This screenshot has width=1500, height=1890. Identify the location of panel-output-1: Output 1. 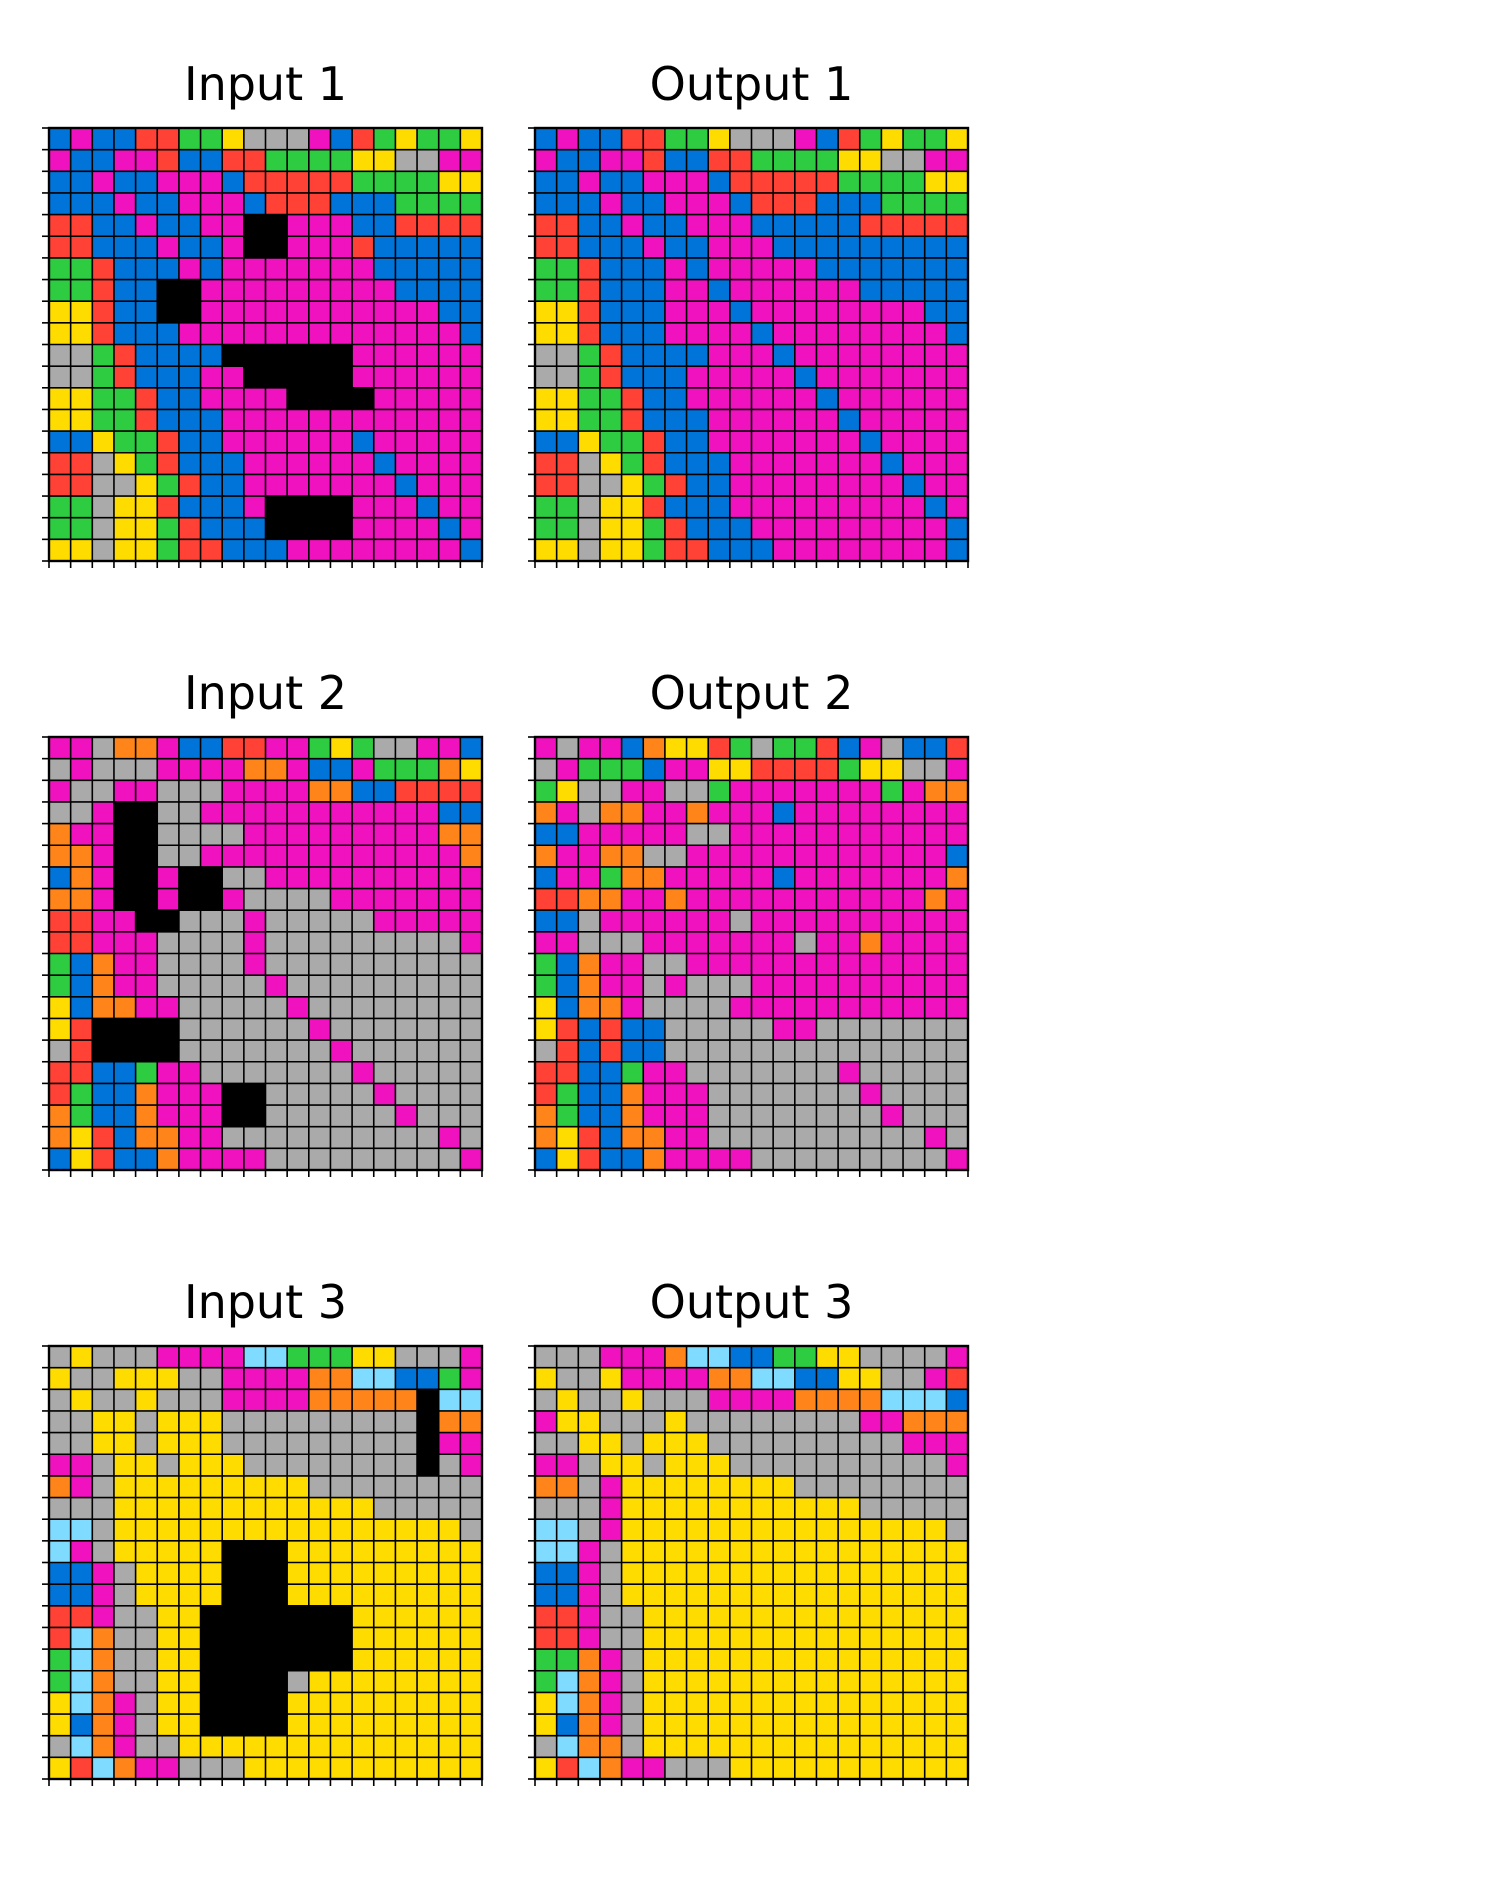
(749, 312).